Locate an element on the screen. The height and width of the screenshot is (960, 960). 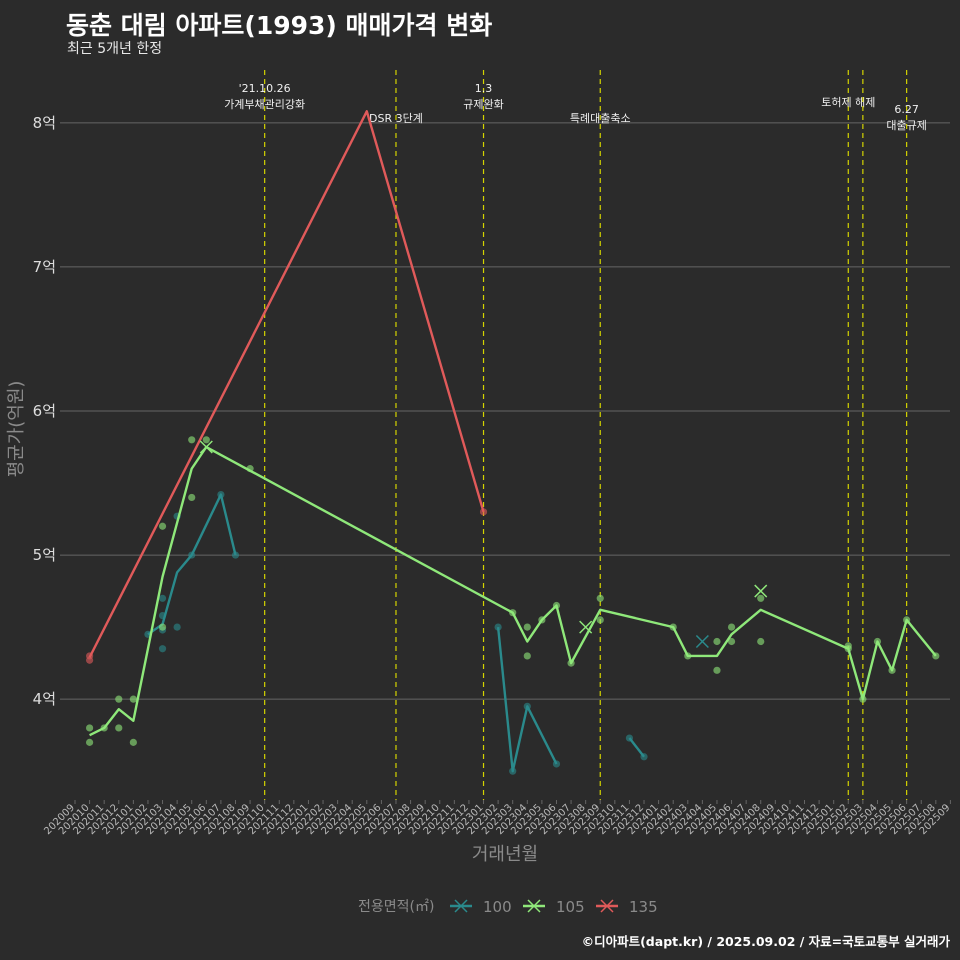
y-tick-label: 5억 is located at coordinates (44, 555).